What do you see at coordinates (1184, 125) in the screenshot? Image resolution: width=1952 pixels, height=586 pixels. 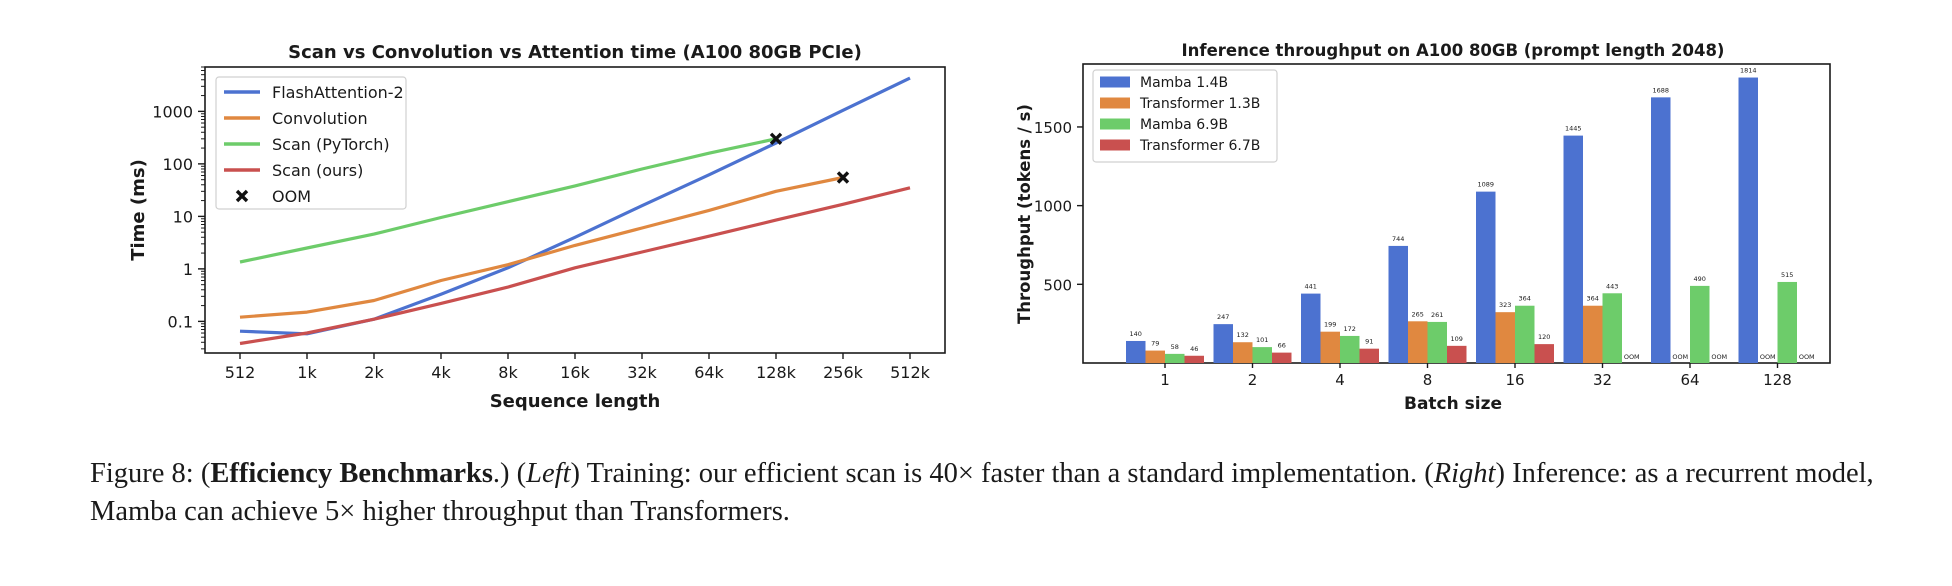 I see `legend-label: Mamba 6.9B` at bounding box center [1184, 125].